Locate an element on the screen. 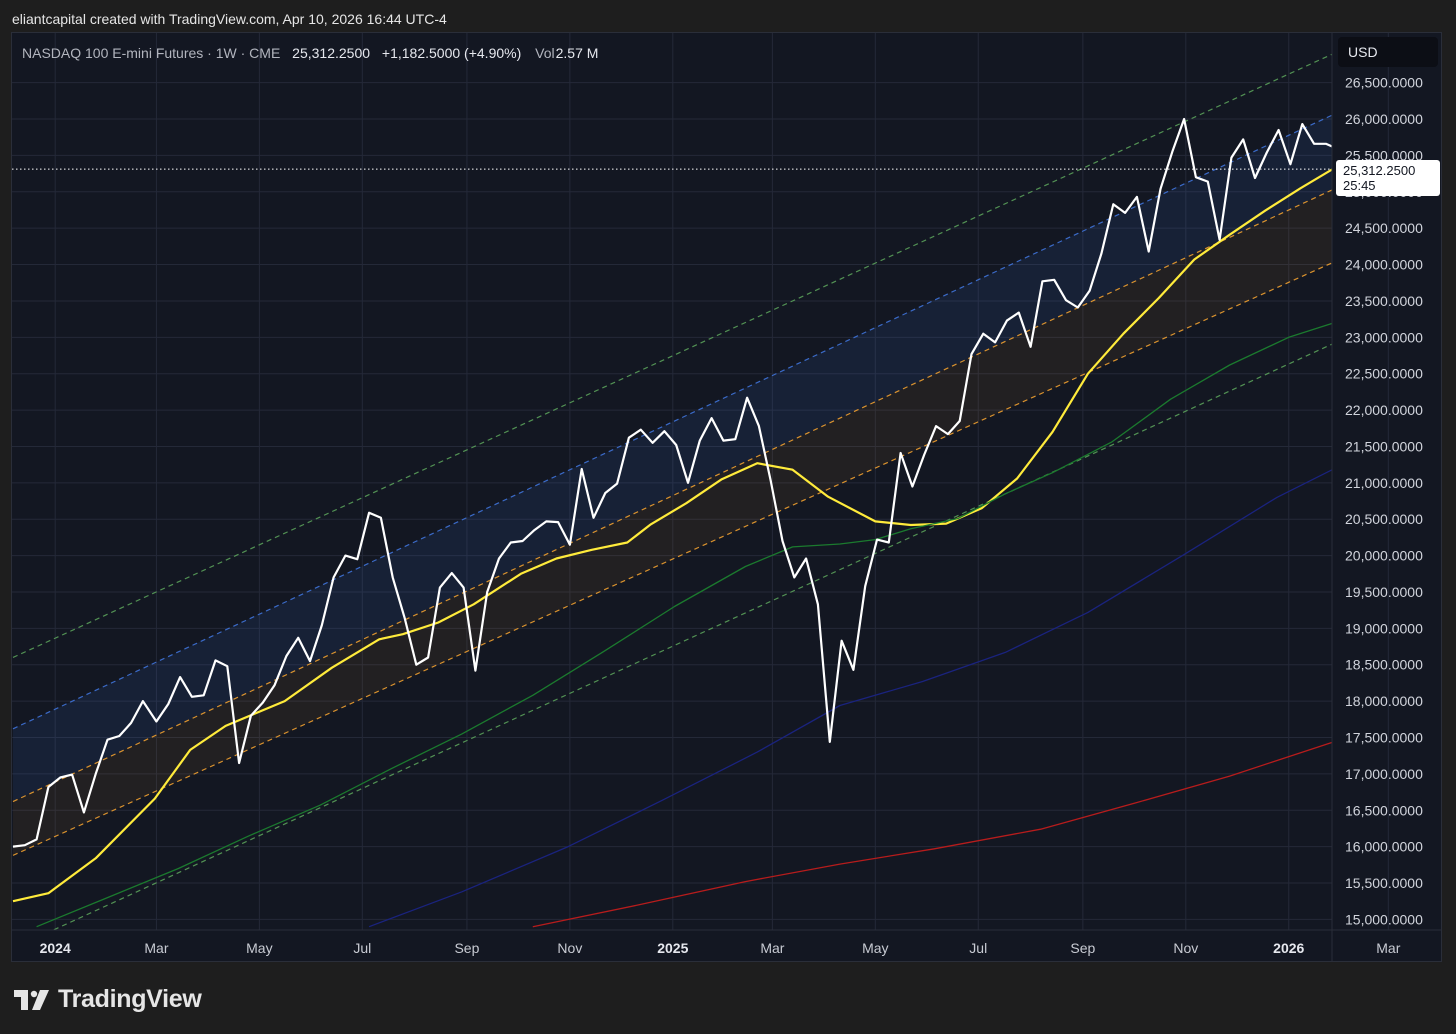  volume-label: Vol is located at coordinates (545, 53).